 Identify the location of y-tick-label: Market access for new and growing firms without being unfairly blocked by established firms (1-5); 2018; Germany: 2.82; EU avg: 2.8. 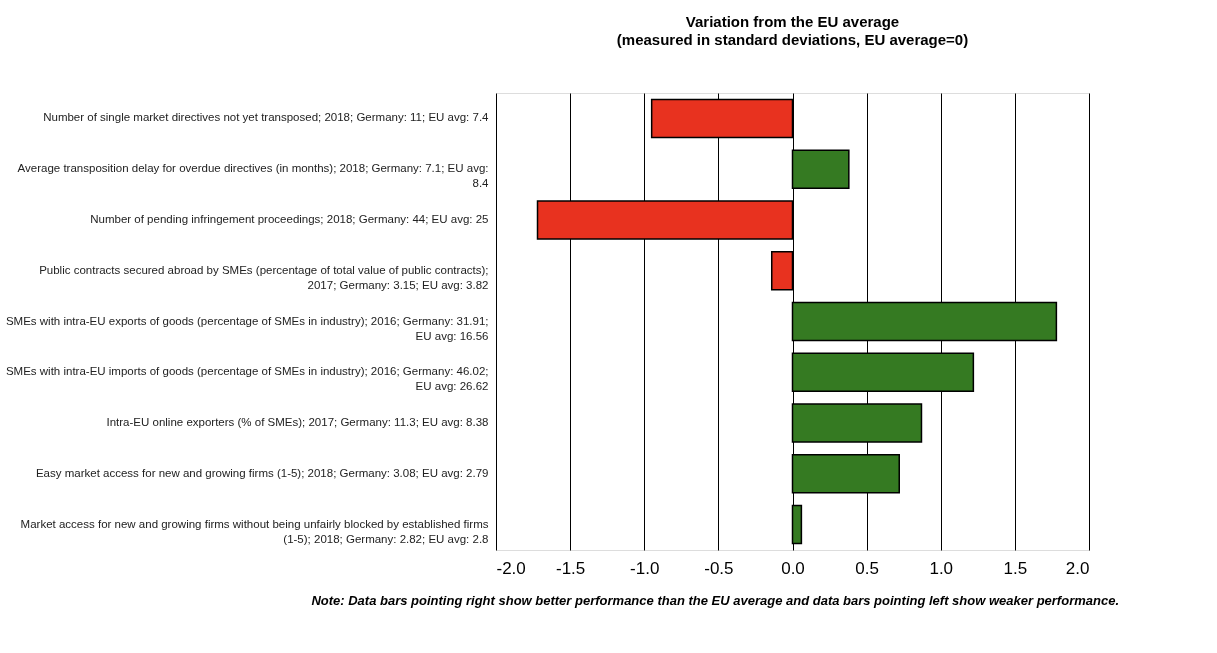
(254, 531).